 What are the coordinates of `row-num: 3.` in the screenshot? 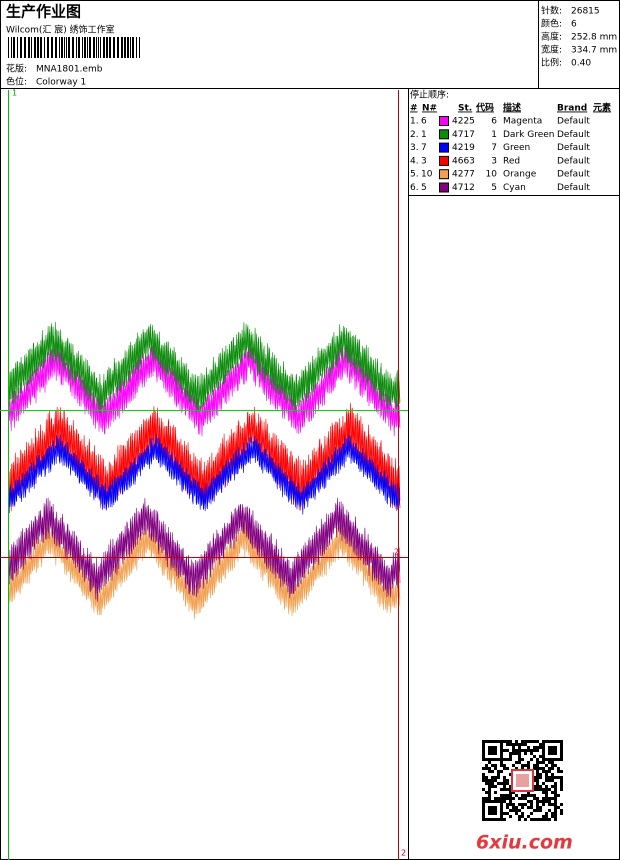 It's located at (414, 148).